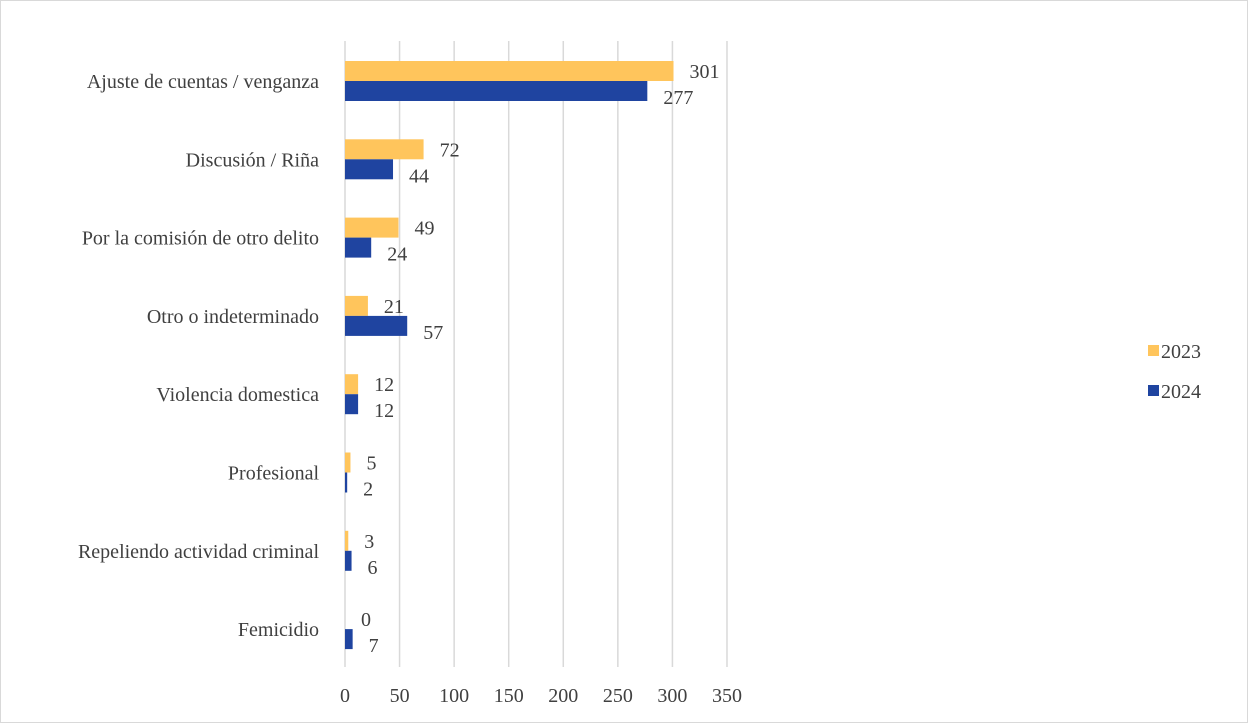 The image size is (1248, 724). Describe the element at coordinates (509, 696) in the screenshot. I see `x-tick-label: 150` at that location.